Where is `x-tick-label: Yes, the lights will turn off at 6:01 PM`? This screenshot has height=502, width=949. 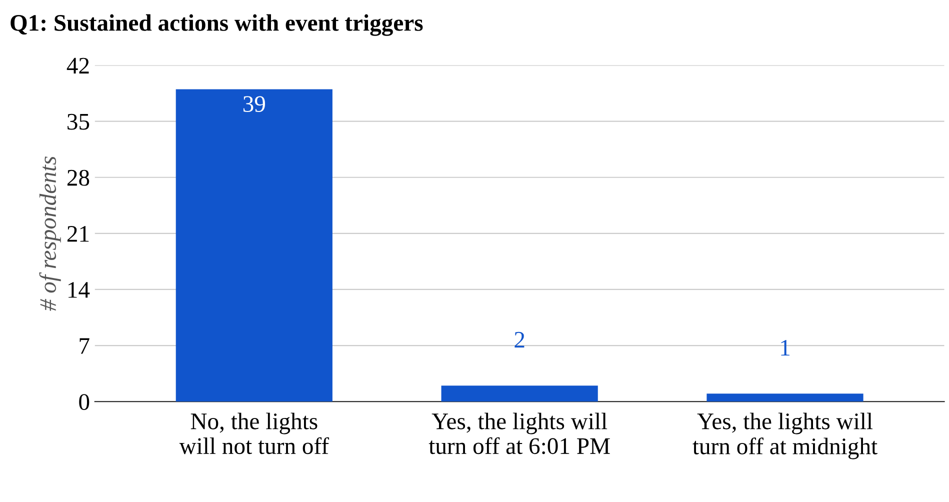
x-tick-label: Yes, the lights will turn off at 6:01 PM is located at coordinates (519, 433).